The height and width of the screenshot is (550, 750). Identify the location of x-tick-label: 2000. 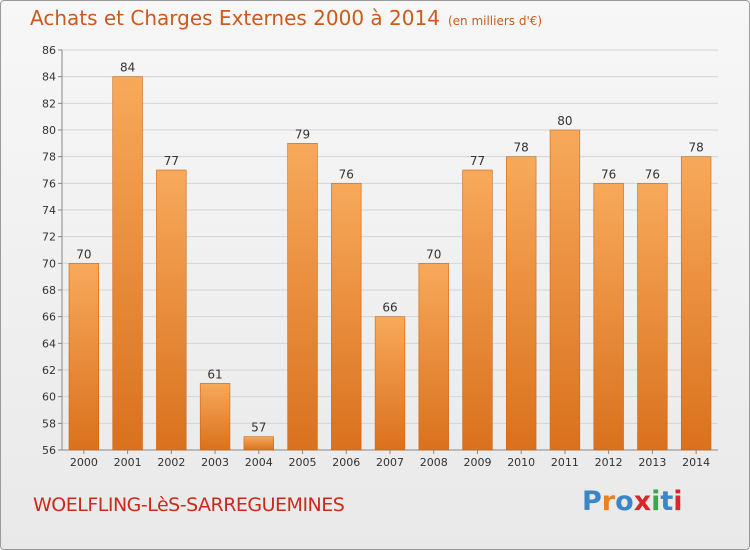
(84, 462).